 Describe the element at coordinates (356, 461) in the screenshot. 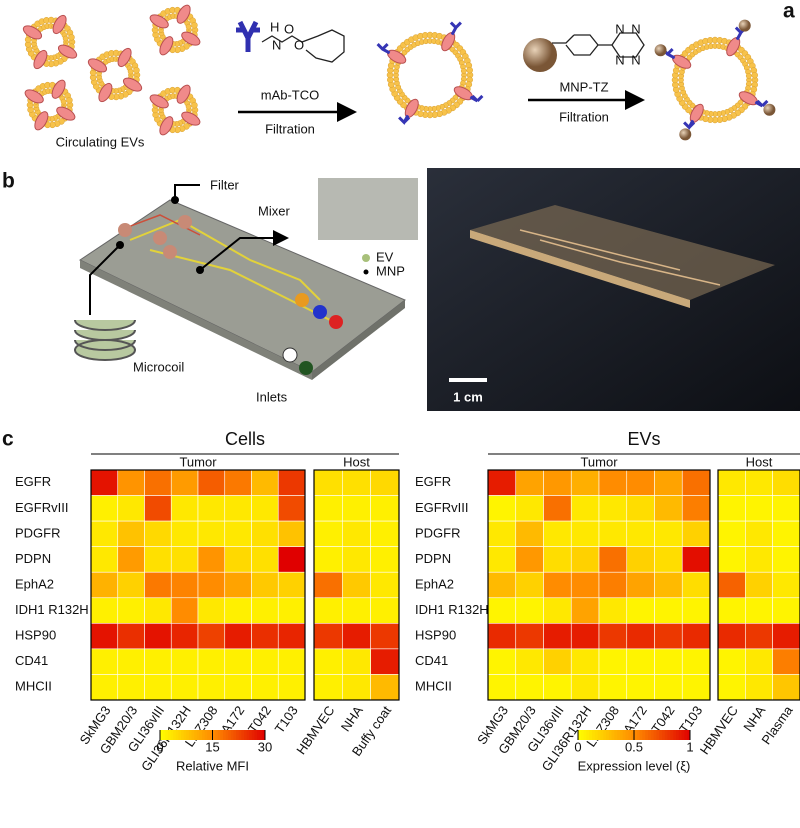

I see `group-label: Host` at that location.